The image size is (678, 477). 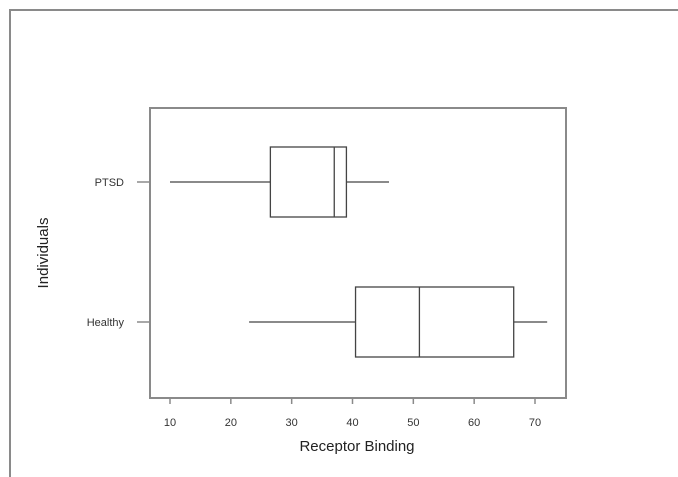 What do you see at coordinates (170, 423) in the screenshot?
I see `x-tick-label: 10` at bounding box center [170, 423].